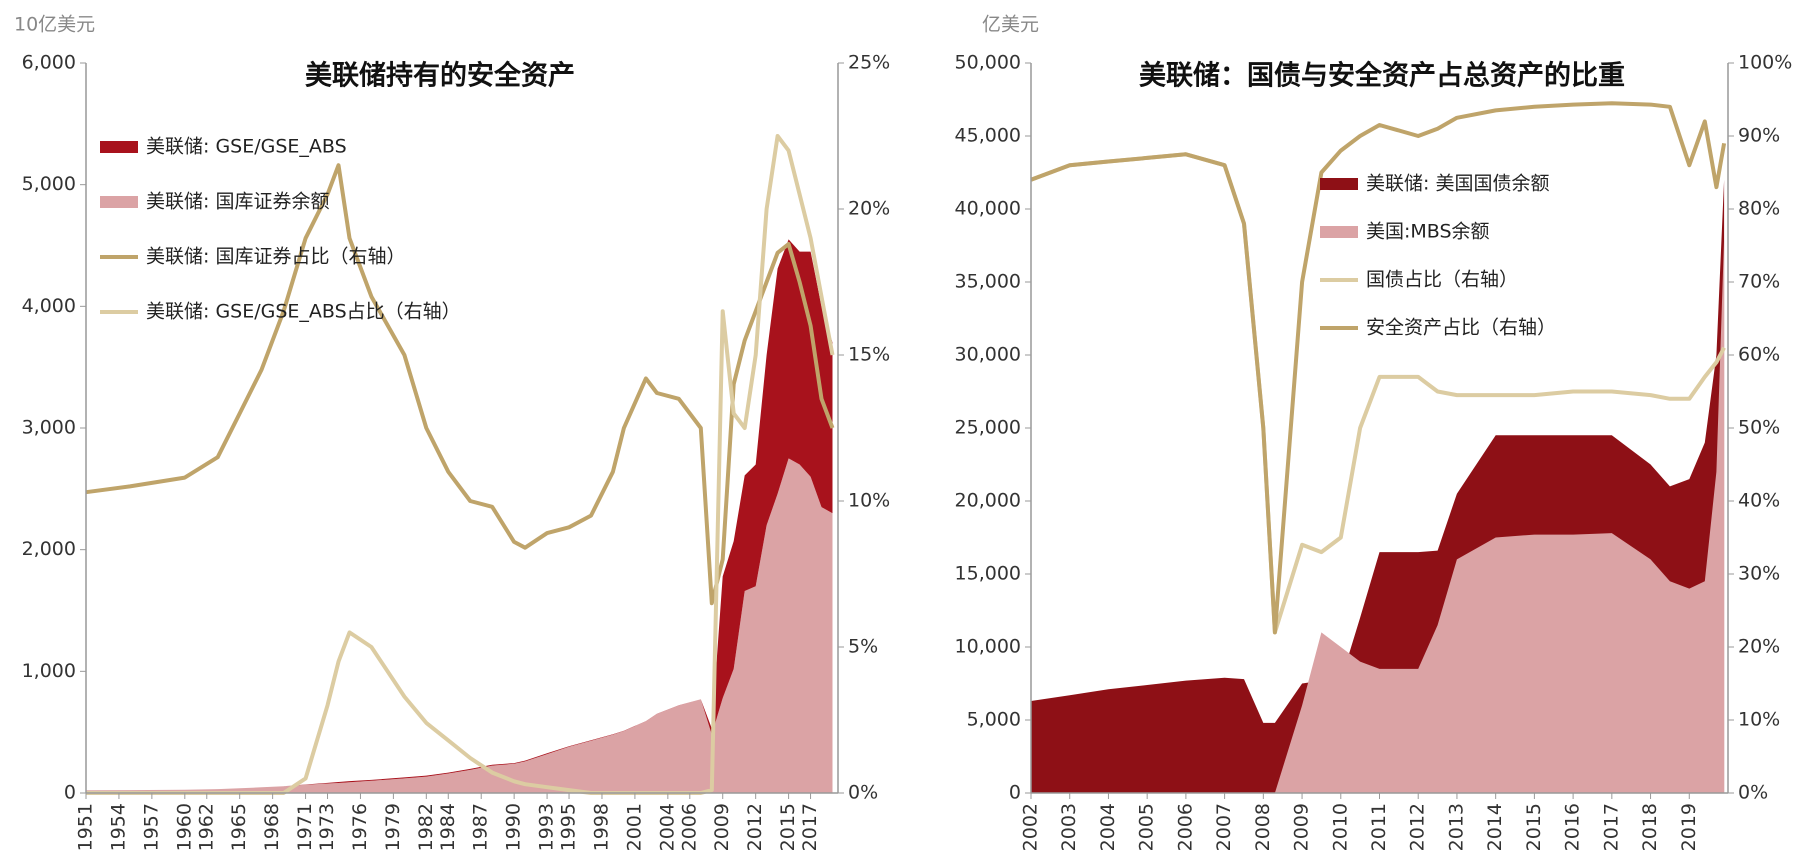  What do you see at coordinates (1759, 355) in the screenshot?
I see `y2-tick-label: 60%` at bounding box center [1759, 355].